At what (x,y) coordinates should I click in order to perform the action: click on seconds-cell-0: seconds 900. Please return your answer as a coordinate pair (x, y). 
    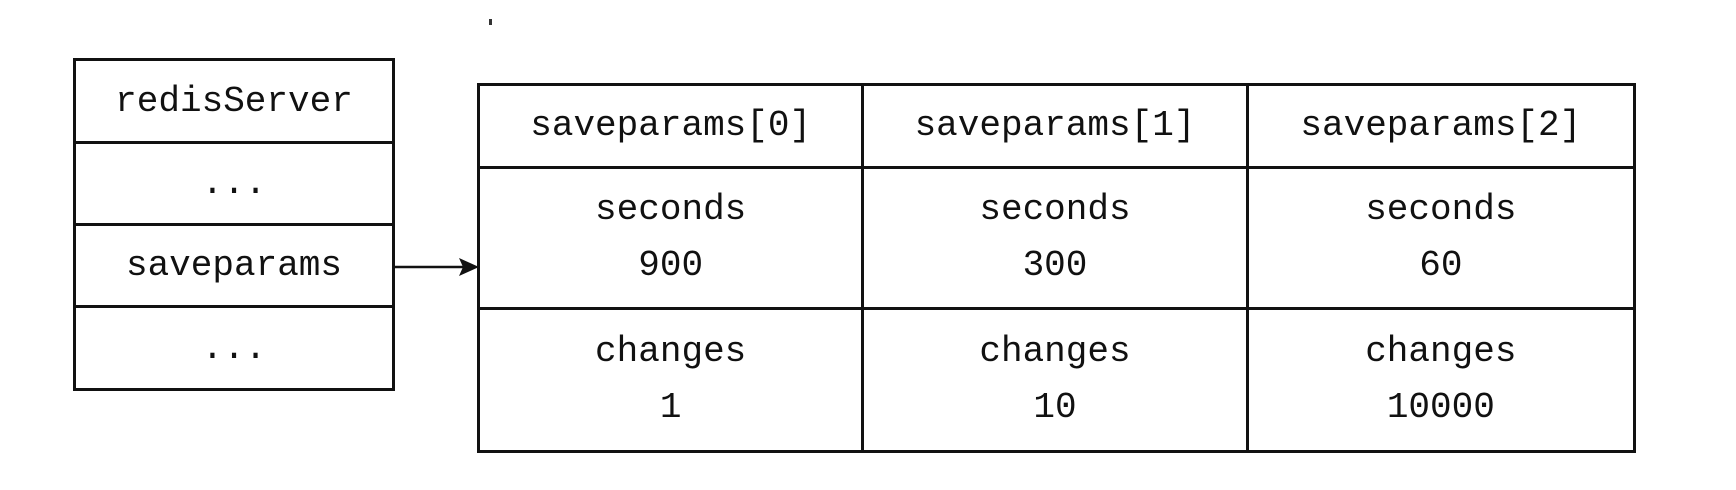
    Looking at the image, I should click on (672, 239).